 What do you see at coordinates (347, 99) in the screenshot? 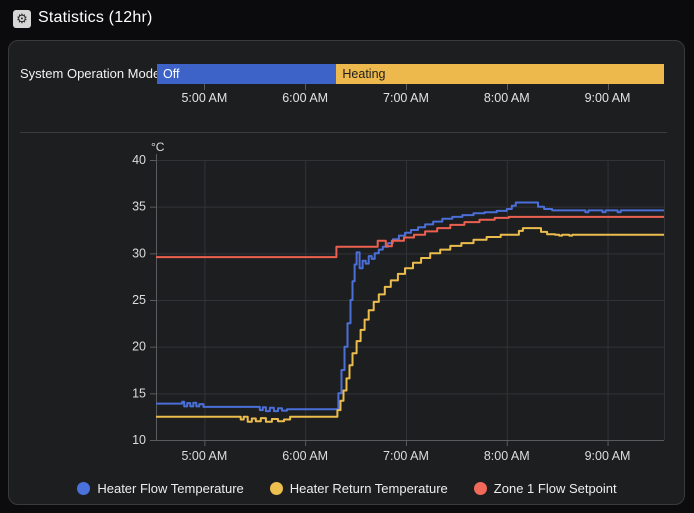
I see `operation-mode-time-labels: 5:00 AM 6:00 AM 7:00 AM 8:00 AM 9:00 AM` at bounding box center [347, 99].